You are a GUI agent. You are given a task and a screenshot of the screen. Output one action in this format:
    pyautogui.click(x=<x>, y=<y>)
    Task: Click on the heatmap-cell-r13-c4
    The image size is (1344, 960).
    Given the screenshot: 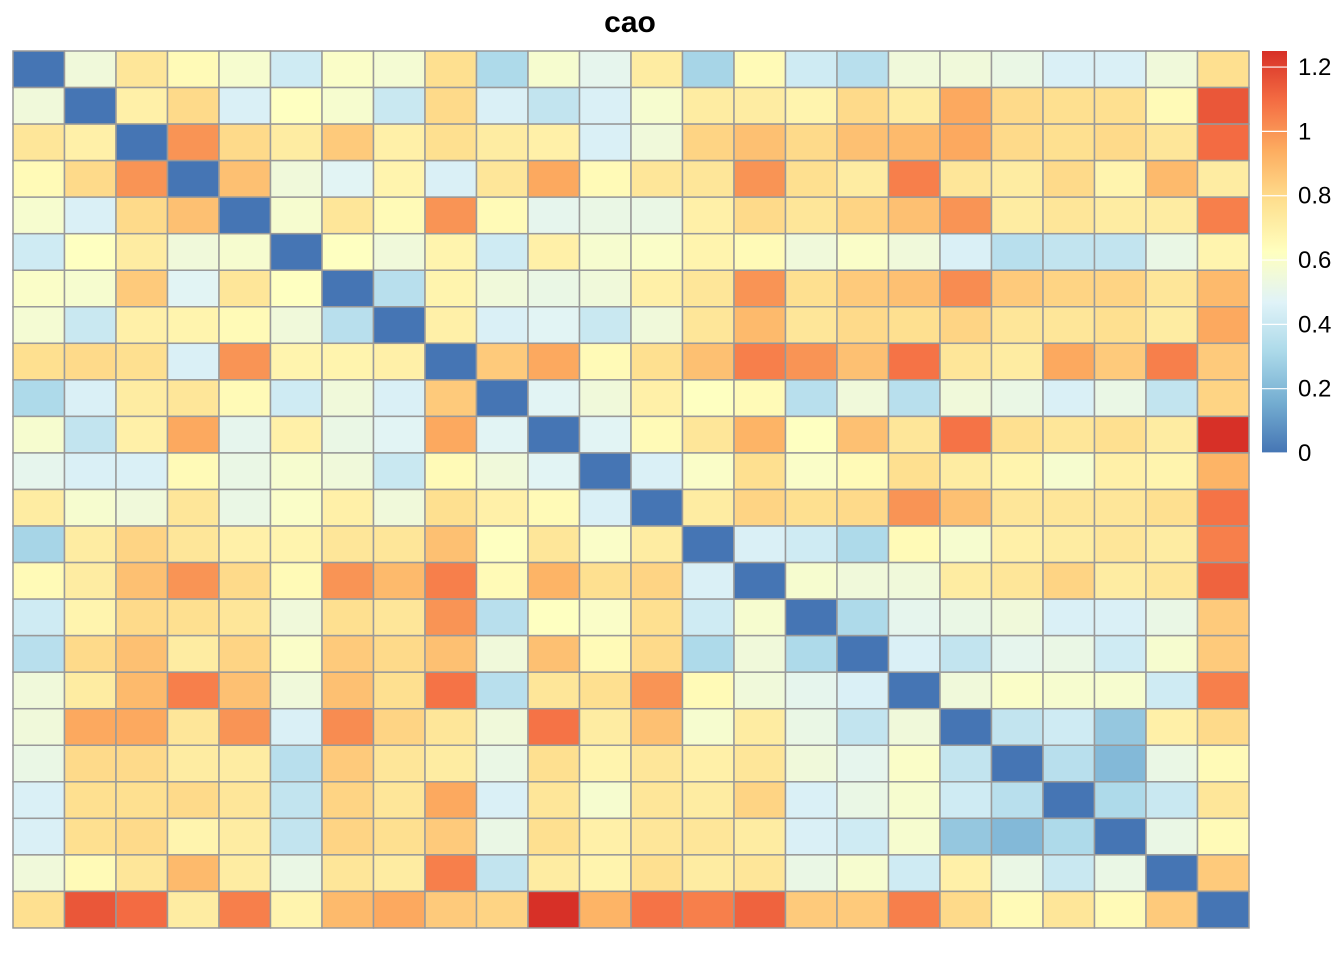 What is the action you would take?
    pyautogui.click(x=245, y=544)
    